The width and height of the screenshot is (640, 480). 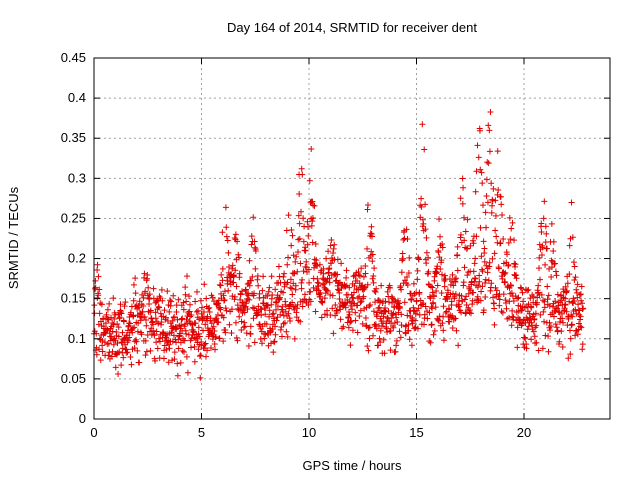 What do you see at coordinates (416, 432) in the screenshot?
I see `x-tick-label: 15` at bounding box center [416, 432].